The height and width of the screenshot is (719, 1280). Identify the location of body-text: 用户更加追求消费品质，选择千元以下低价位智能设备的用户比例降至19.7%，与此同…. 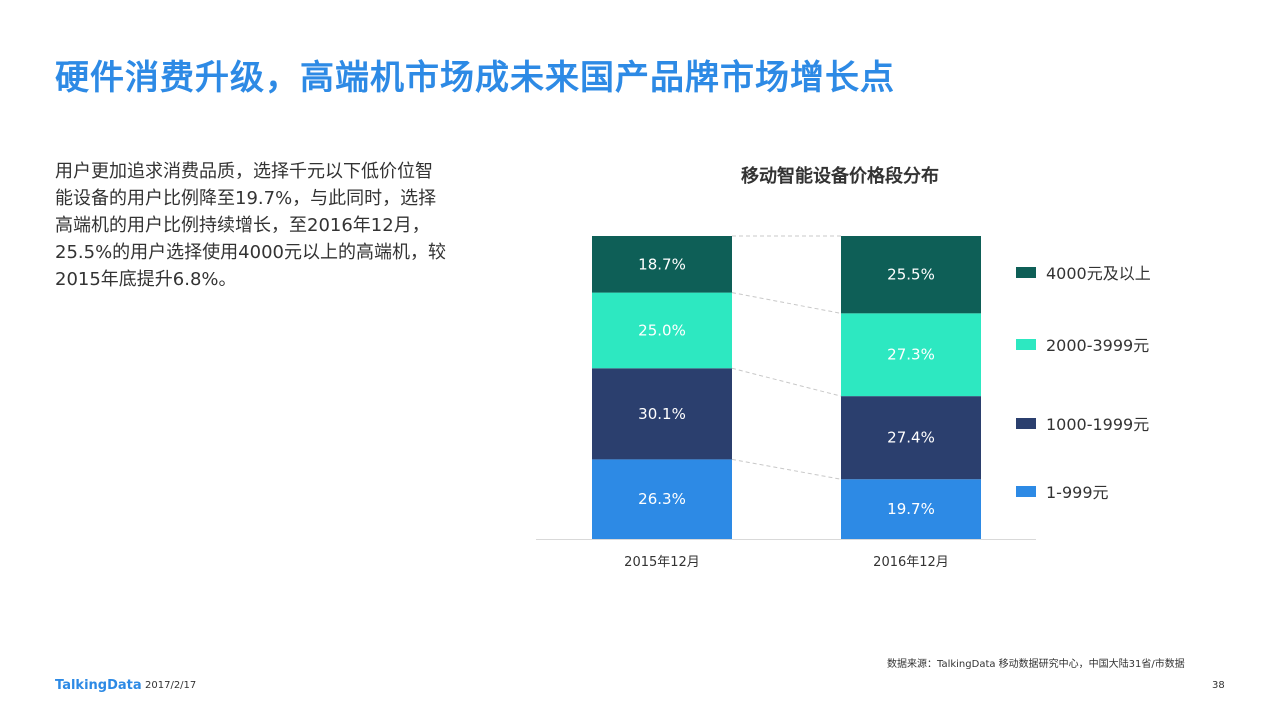
(250, 225).